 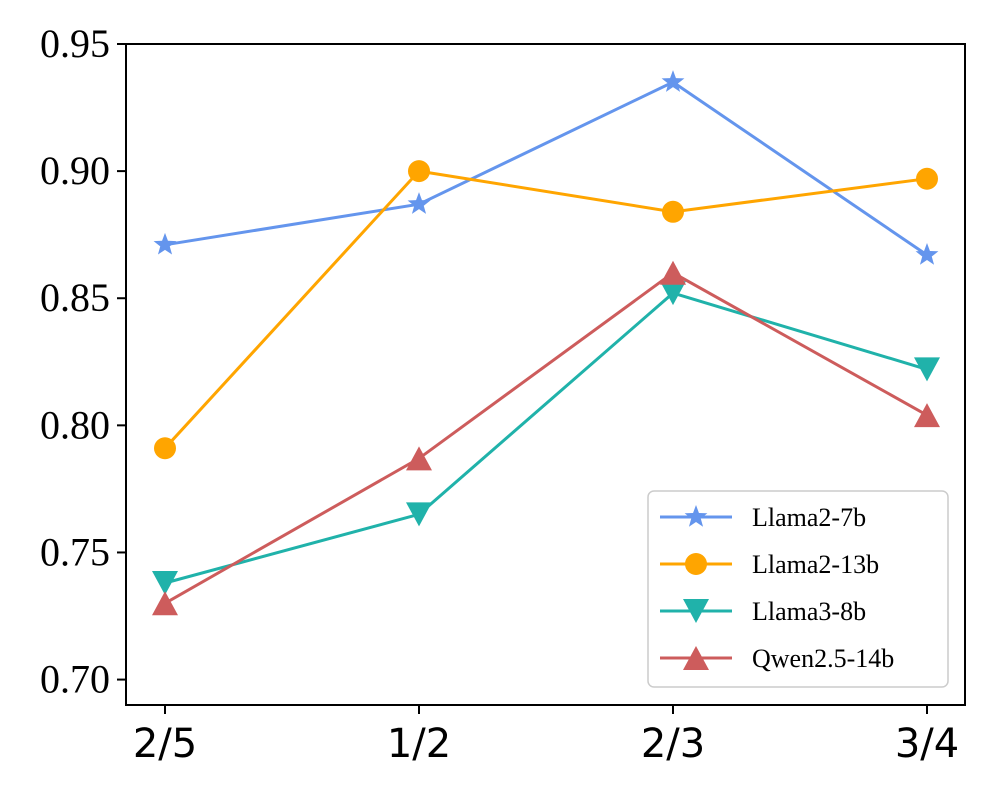 What do you see at coordinates (809, 517) in the screenshot?
I see `legend-label: Llama2-7b` at bounding box center [809, 517].